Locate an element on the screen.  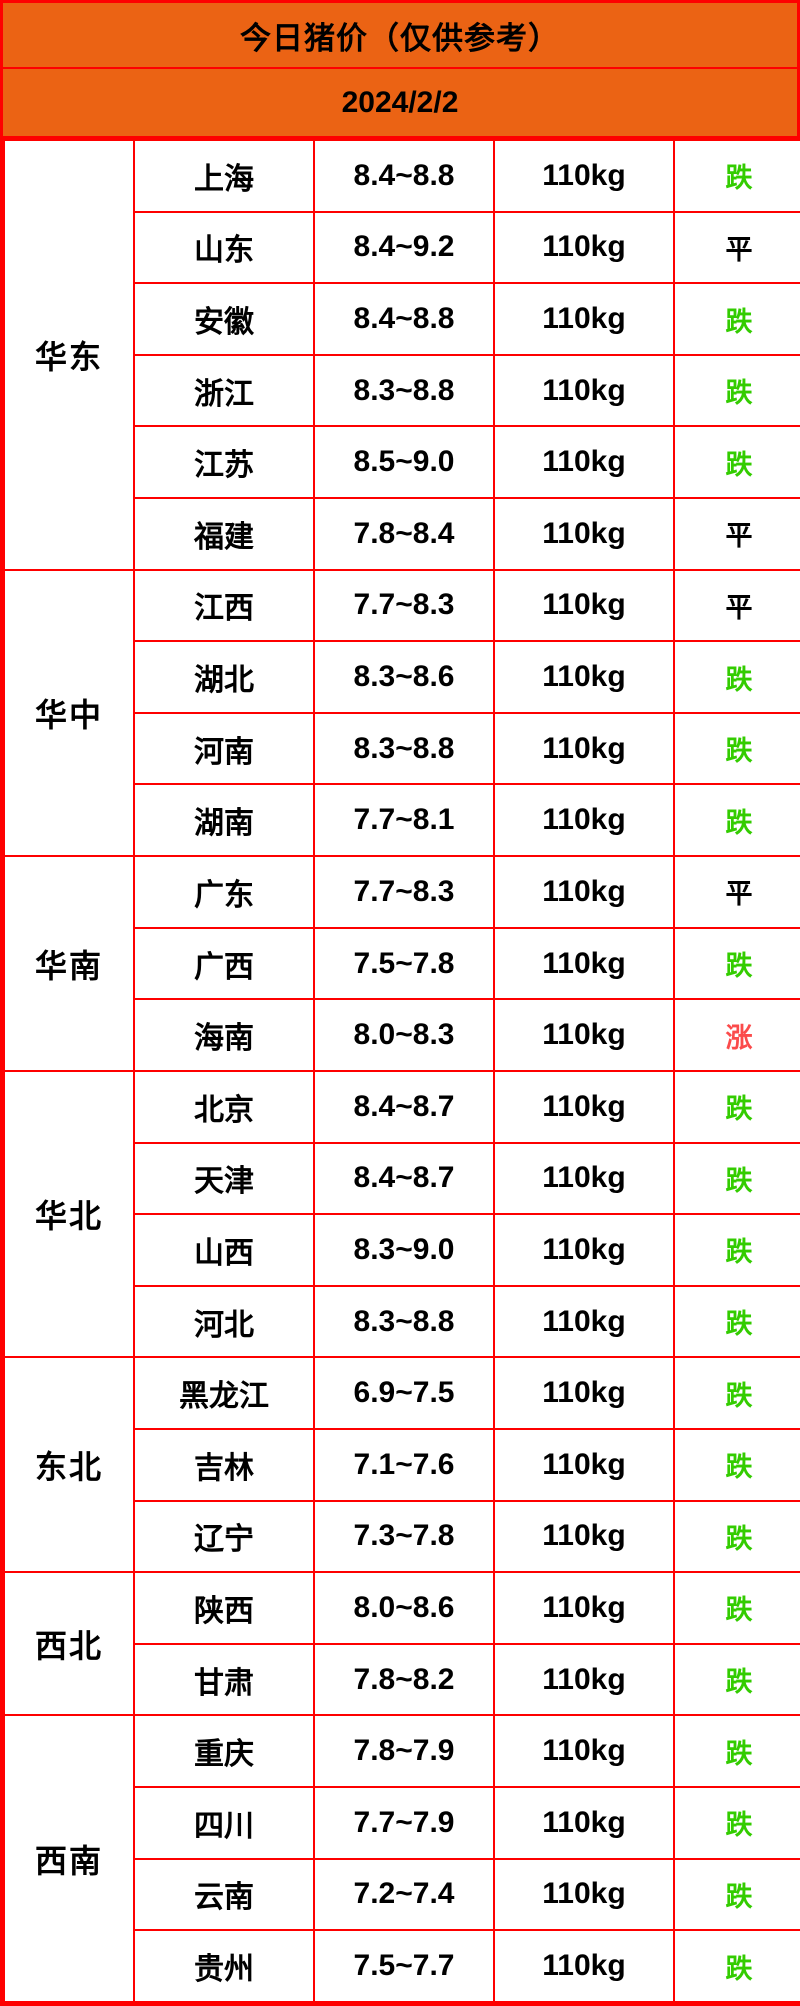
table-row: 云南 7.2~7.4 110kg 跌 is located at coordinates (402, 1894).